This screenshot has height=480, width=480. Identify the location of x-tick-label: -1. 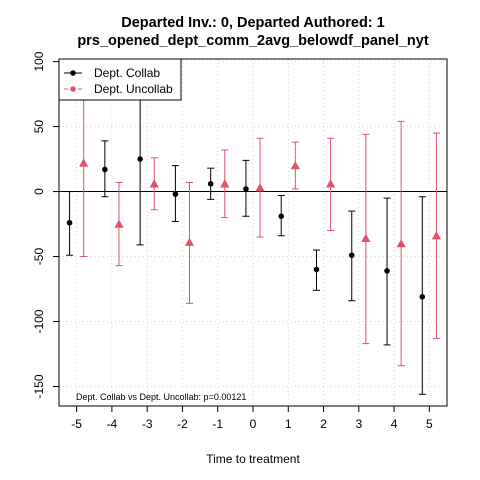
(217, 424).